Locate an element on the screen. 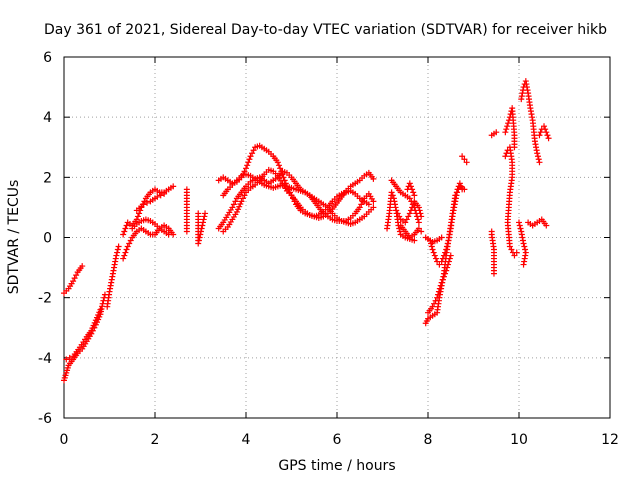 This screenshot has width=640, height=480. series-trace-ac is located at coordinates (530, 122).